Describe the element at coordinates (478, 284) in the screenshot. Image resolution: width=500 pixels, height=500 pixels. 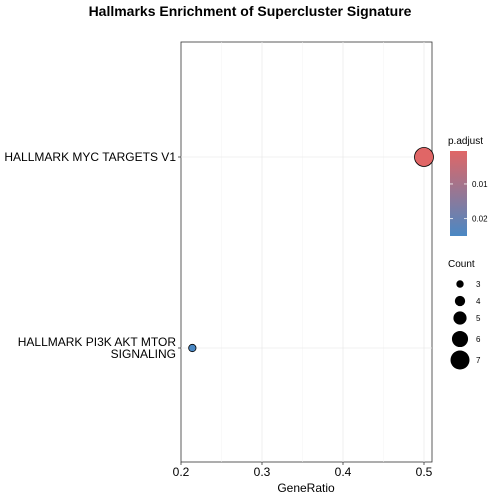
I see `size-legend-label: 3` at that location.